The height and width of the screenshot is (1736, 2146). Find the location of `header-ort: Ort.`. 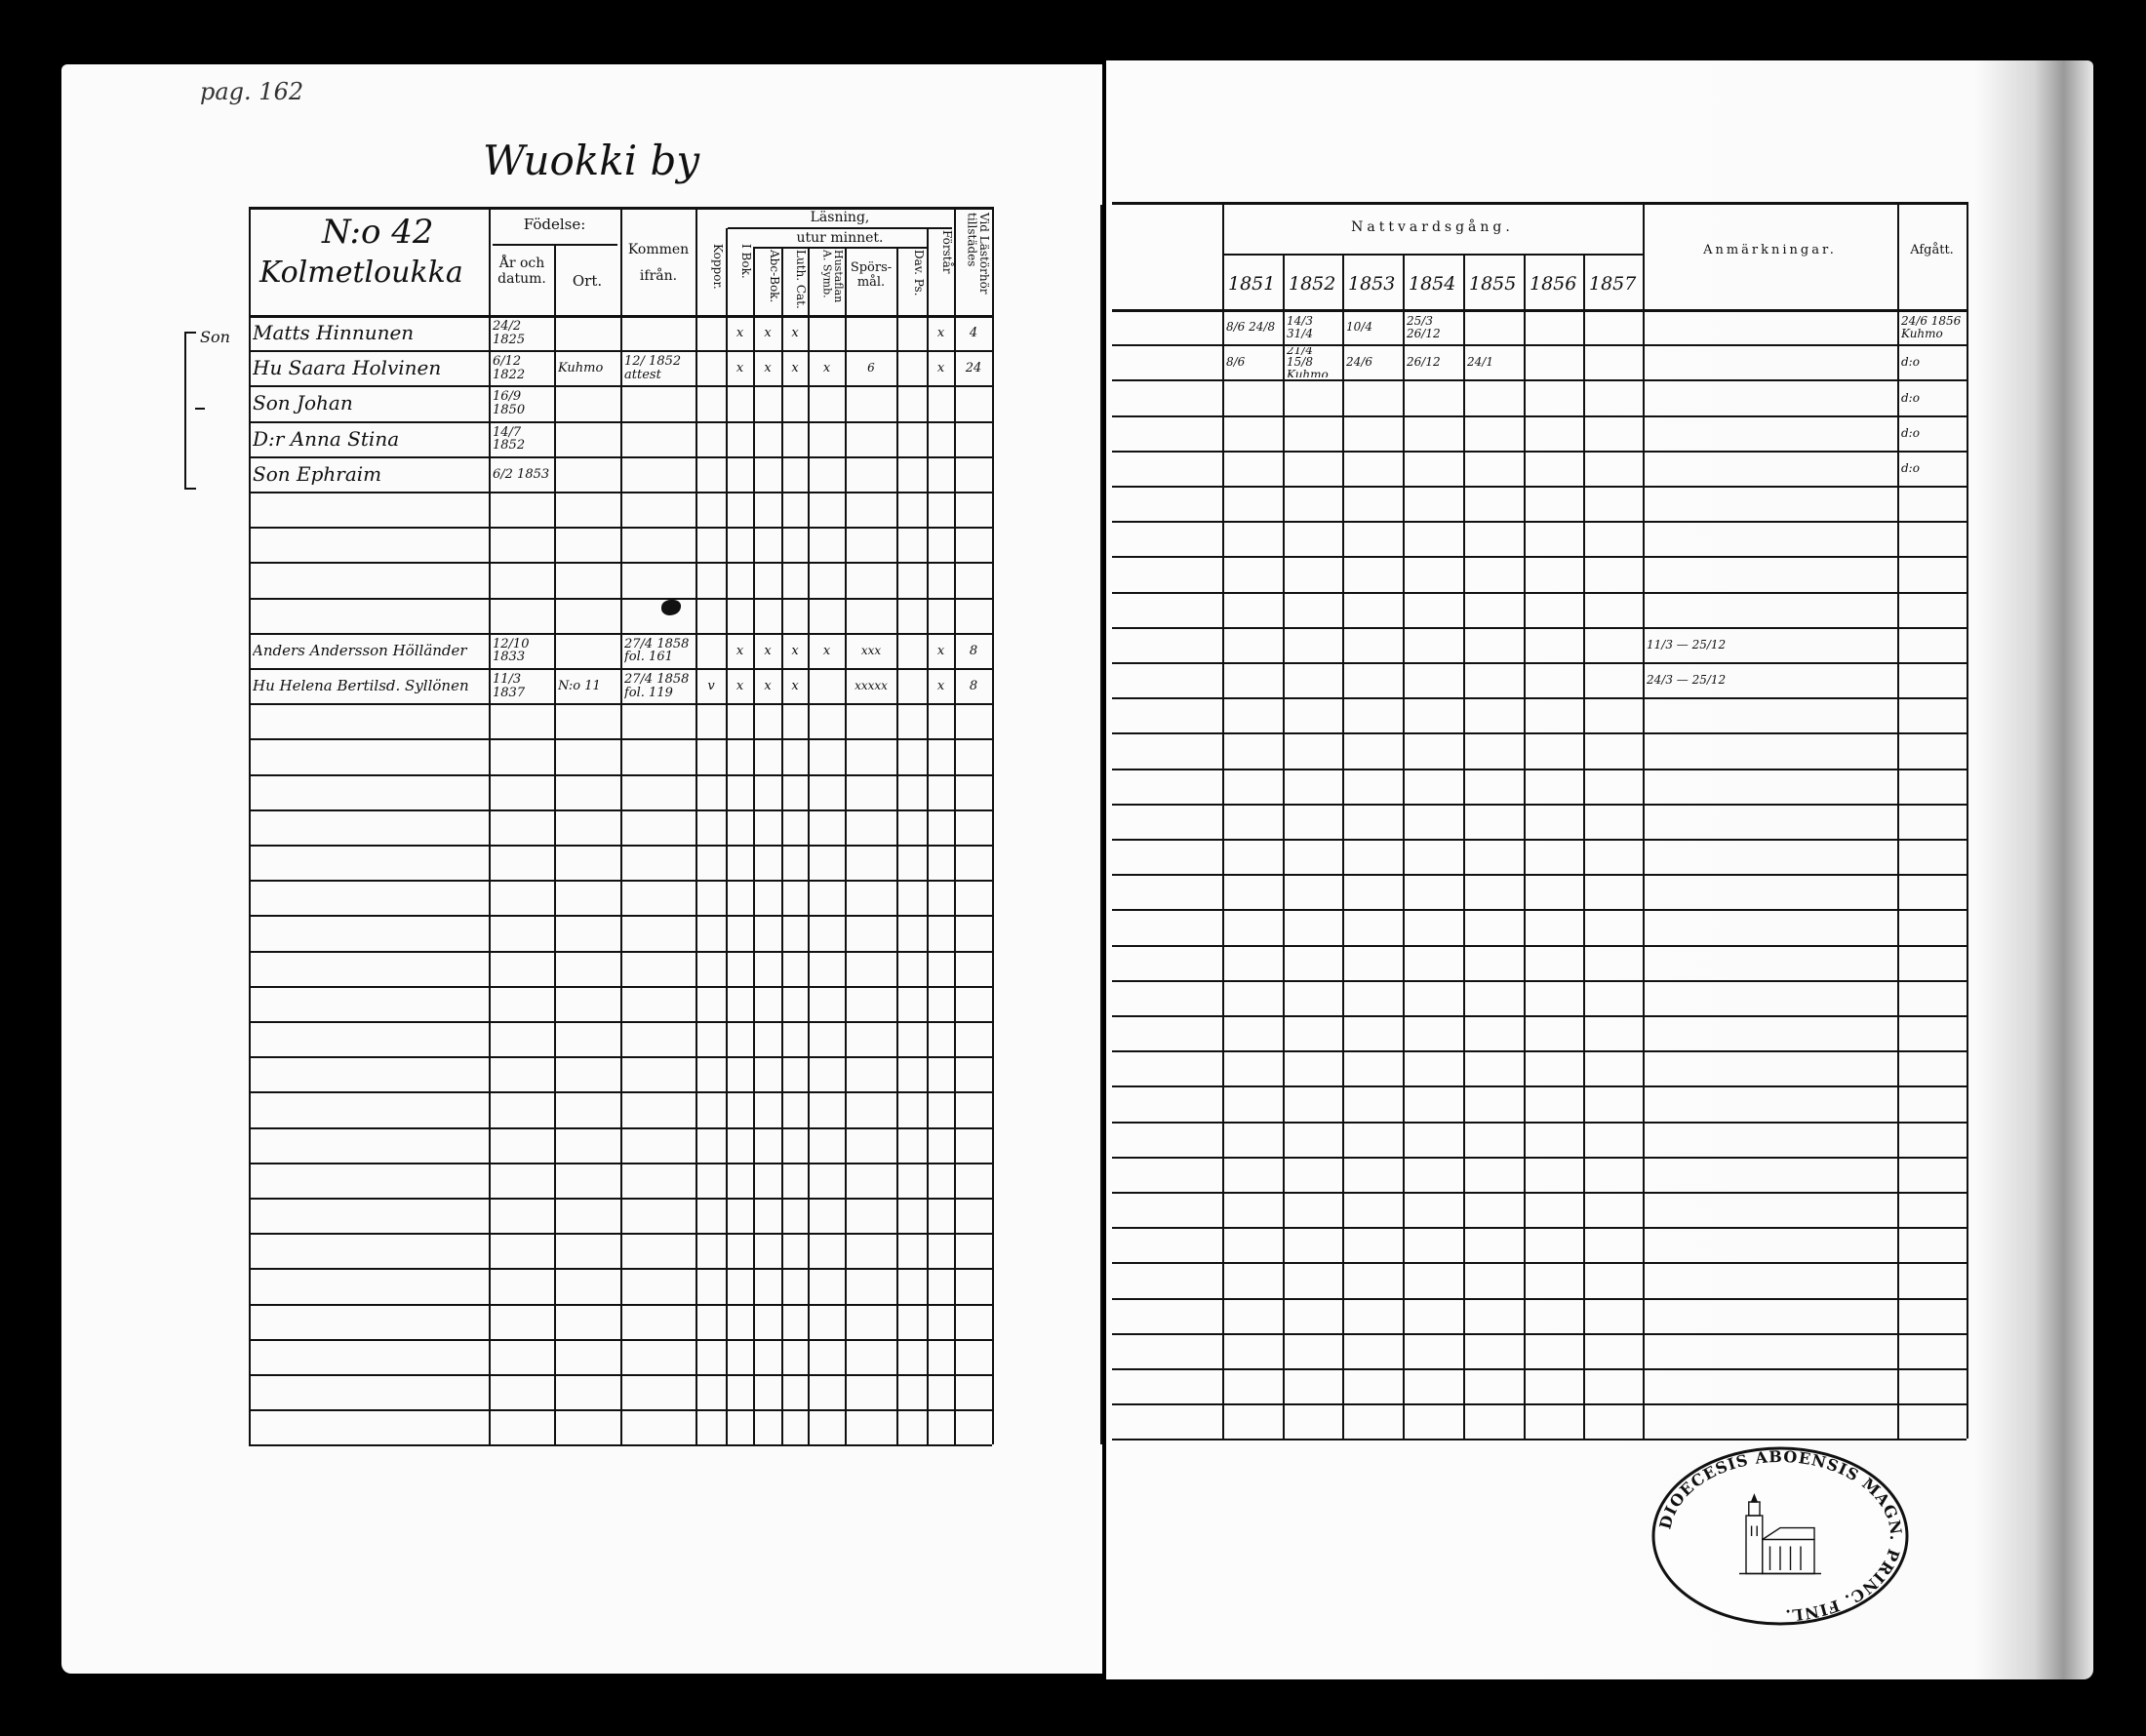

header-ort: Ort. is located at coordinates (587, 281).